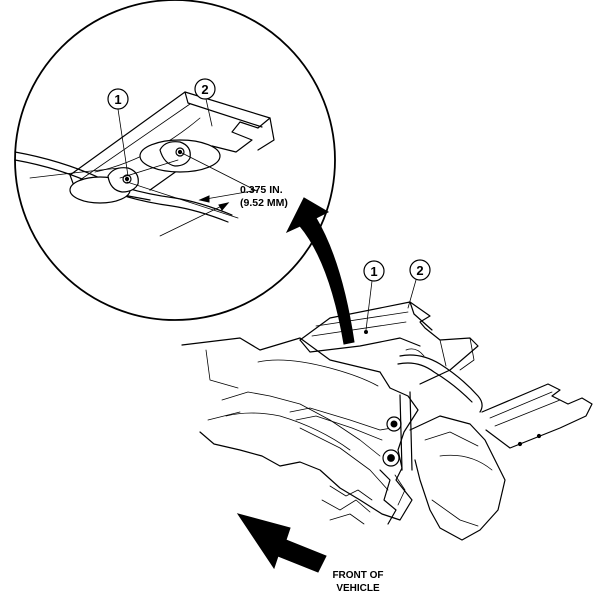 Image resolution: width=605 pixels, height=602 pixels. I want to click on left-frame-rail, so click(300, 429).